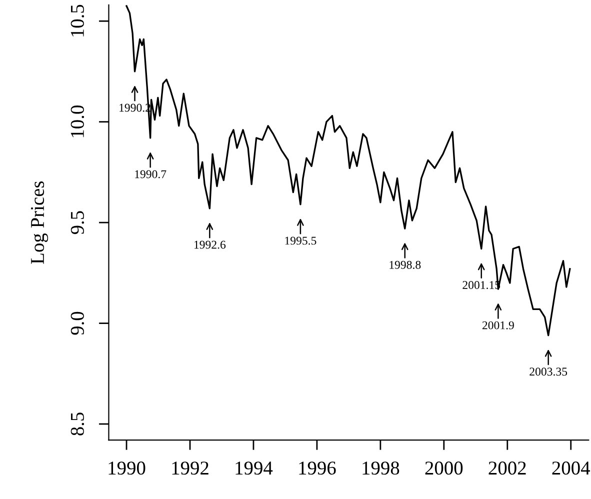 This screenshot has width=591, height=499. I want to click on y-tick-label: 10.5, so click(77, 20).